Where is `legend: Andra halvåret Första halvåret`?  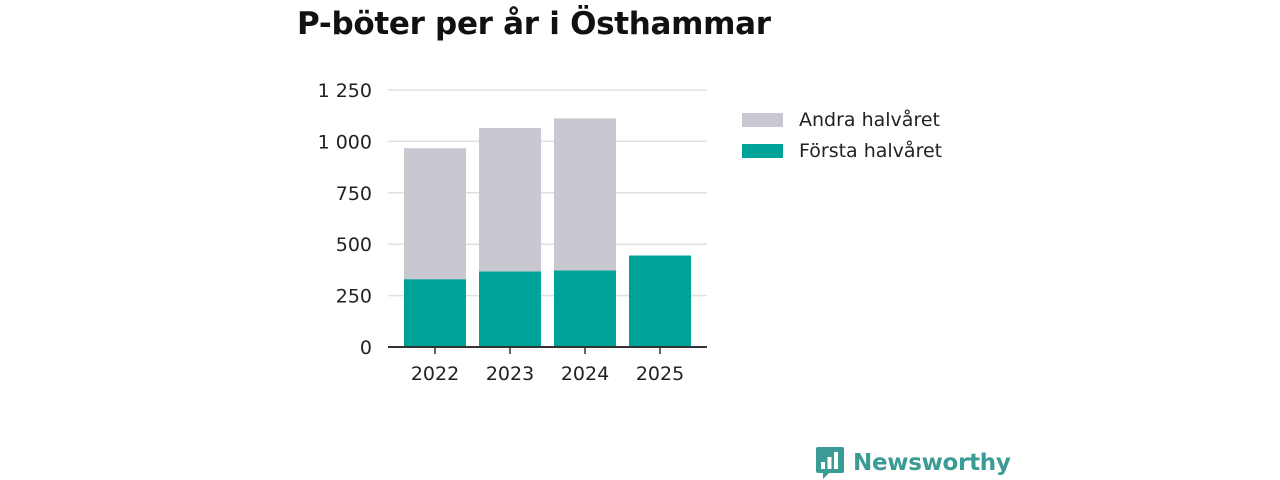 legend: Andra halvåret Första halvåret is located at coordinates (842, 135).